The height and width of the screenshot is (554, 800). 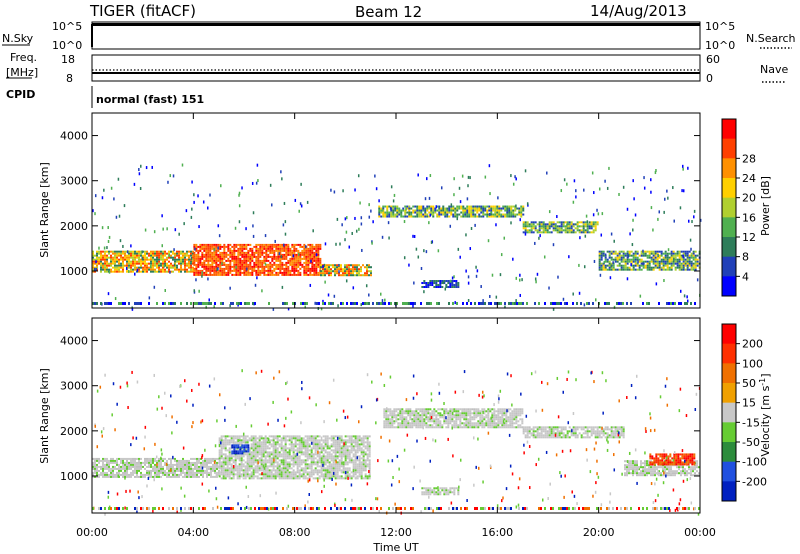 What do you see at coordinates (18, 38) in the screenshot?
I see `nsky-label: N.Sky` at bounding box center [18, 38].